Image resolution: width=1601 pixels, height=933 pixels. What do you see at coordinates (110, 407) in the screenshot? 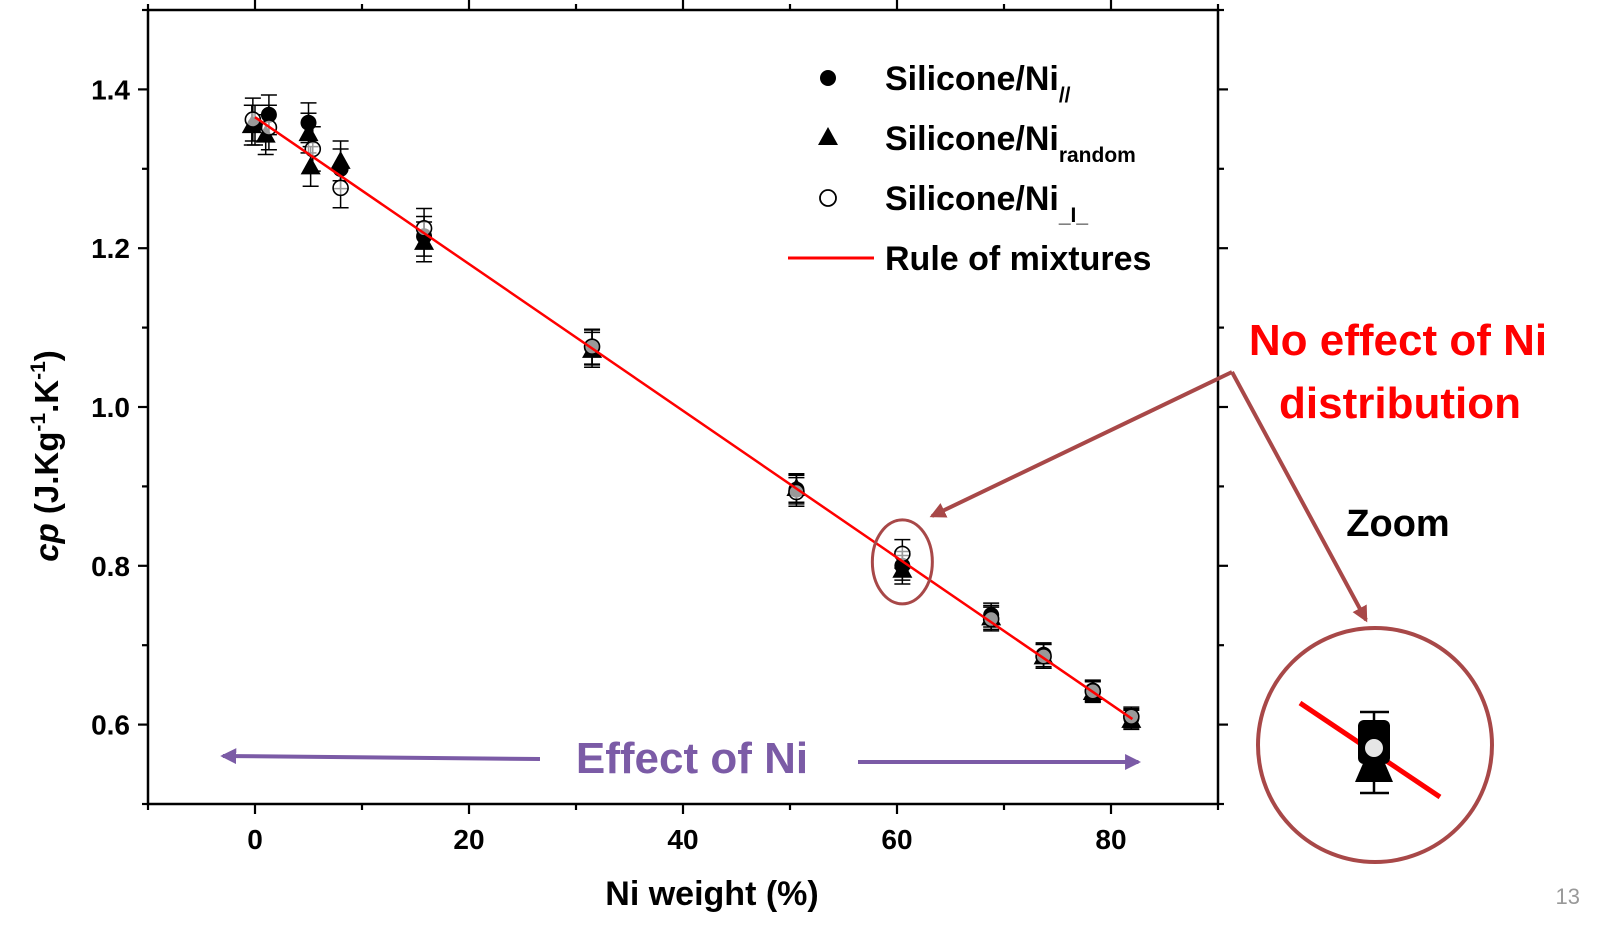
I see `y-tick-label: 1.0` at bounding box center [110, 407].